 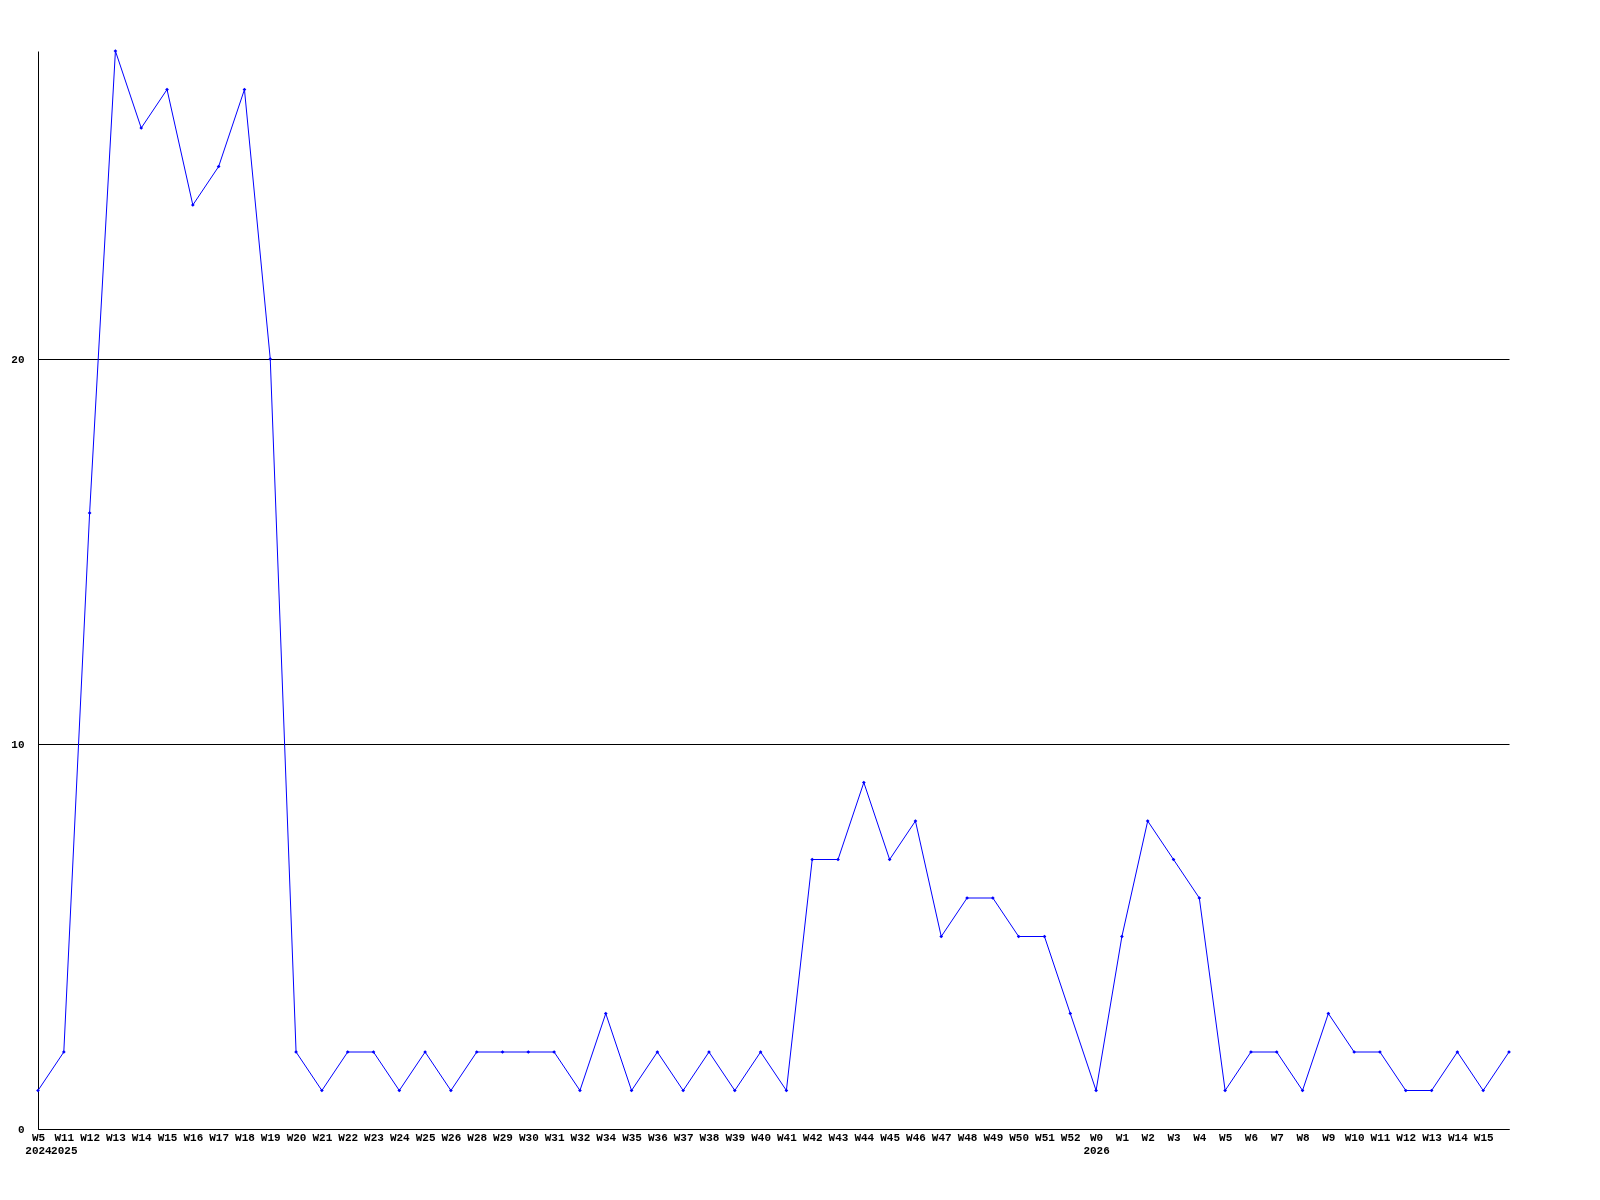 I want to click on x-tick-label: W37, so click(x=683, y=1137).